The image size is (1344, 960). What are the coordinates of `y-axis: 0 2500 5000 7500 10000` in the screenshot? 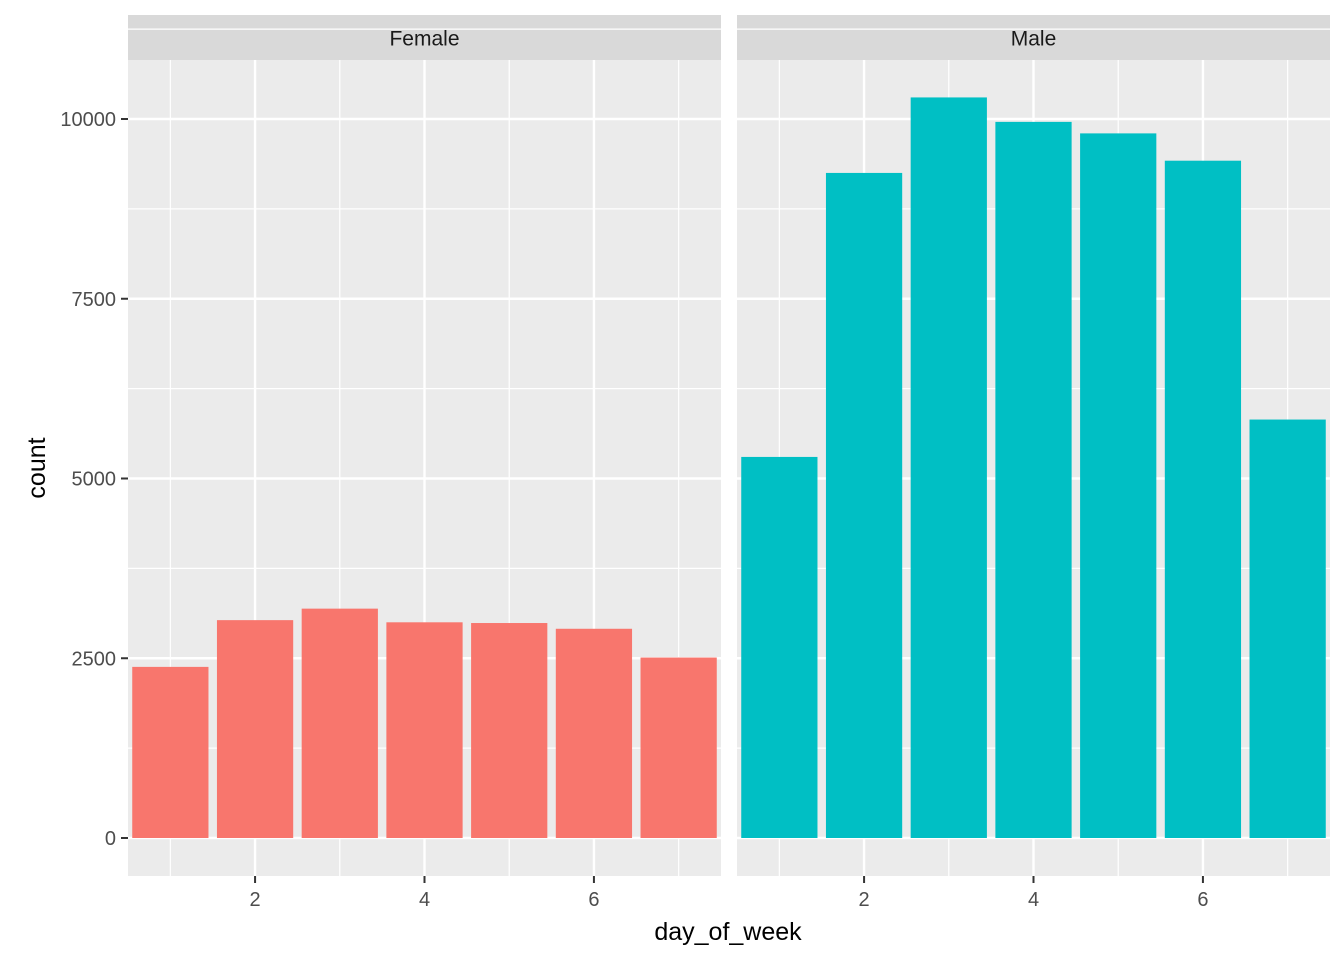 It's located at (94, 479).